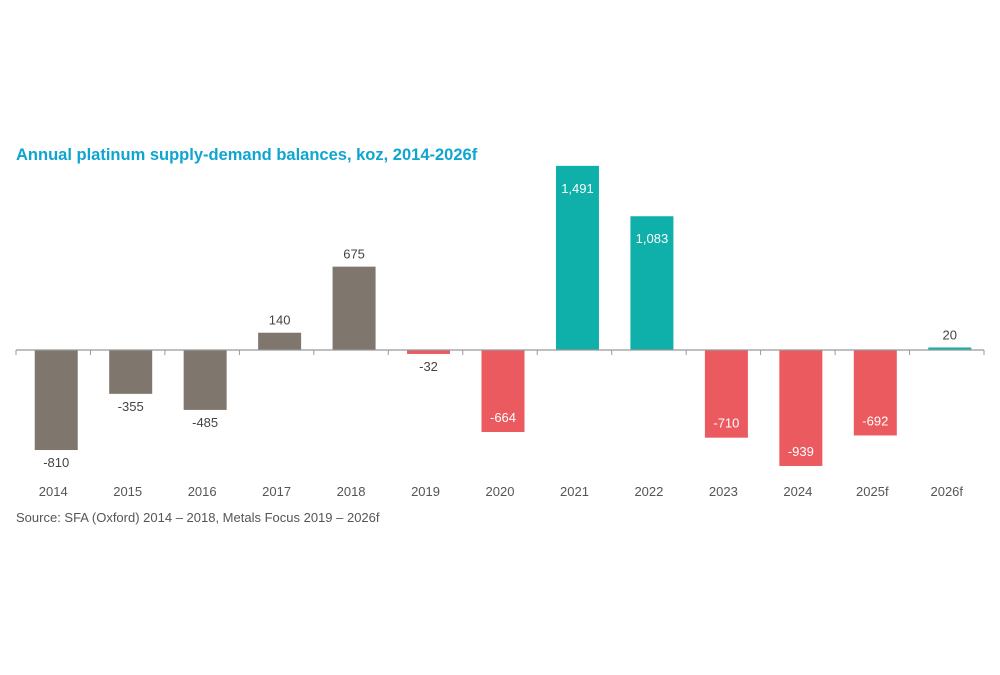 The height and width of the screenshot is (675, 1000). Describe the element at coordinates (428, 366) in the screenshot. I see `data-label: -32` at that location.